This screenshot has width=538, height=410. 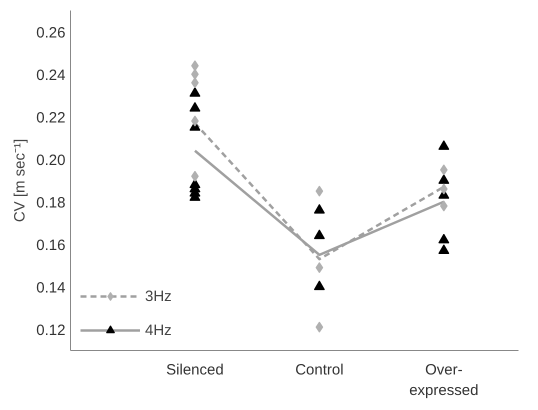 I want to click on x-tick-label: Control, so click(x=319, y=370).